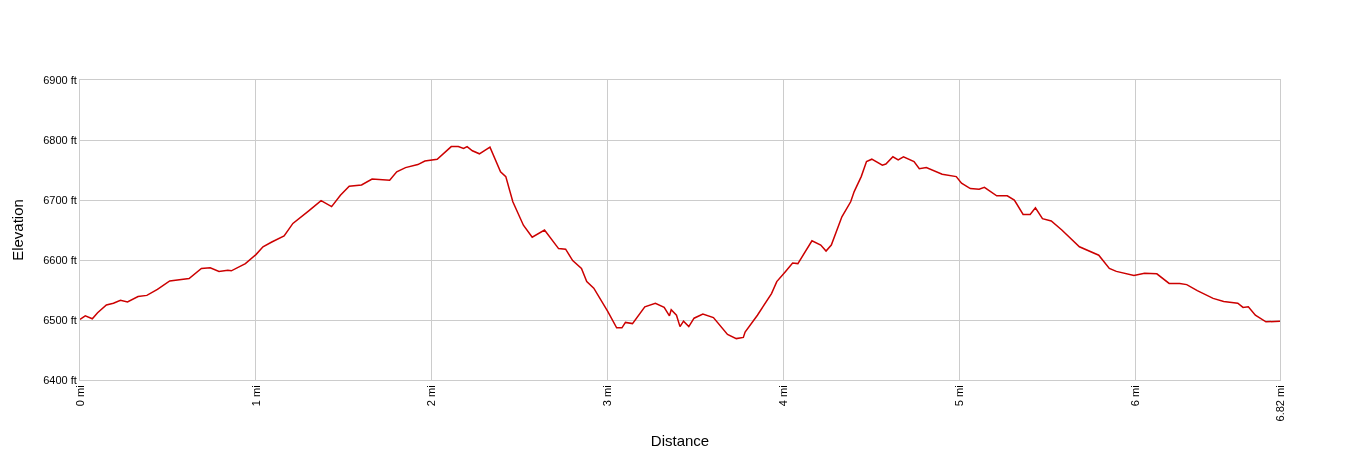  What do you see at coordinates (783, 396) in the screenshot?
I see `x-tick-label: 4 mi` at bounding box center [783, 396].